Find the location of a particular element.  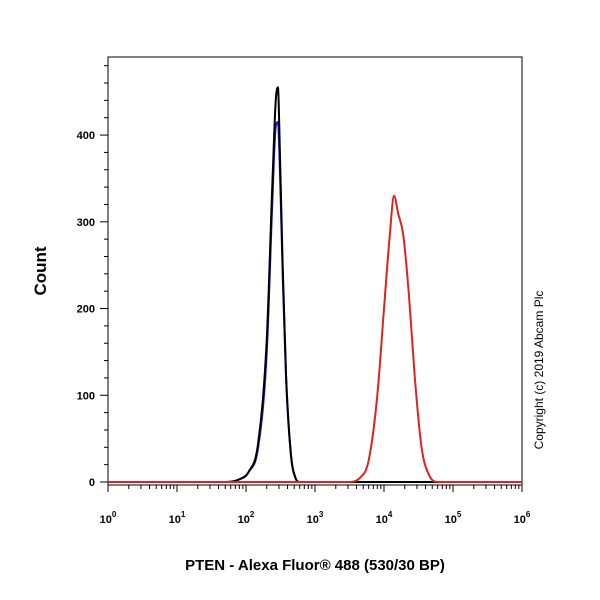

x-tick-label: 10¹ is located at coordinates (177, 518).